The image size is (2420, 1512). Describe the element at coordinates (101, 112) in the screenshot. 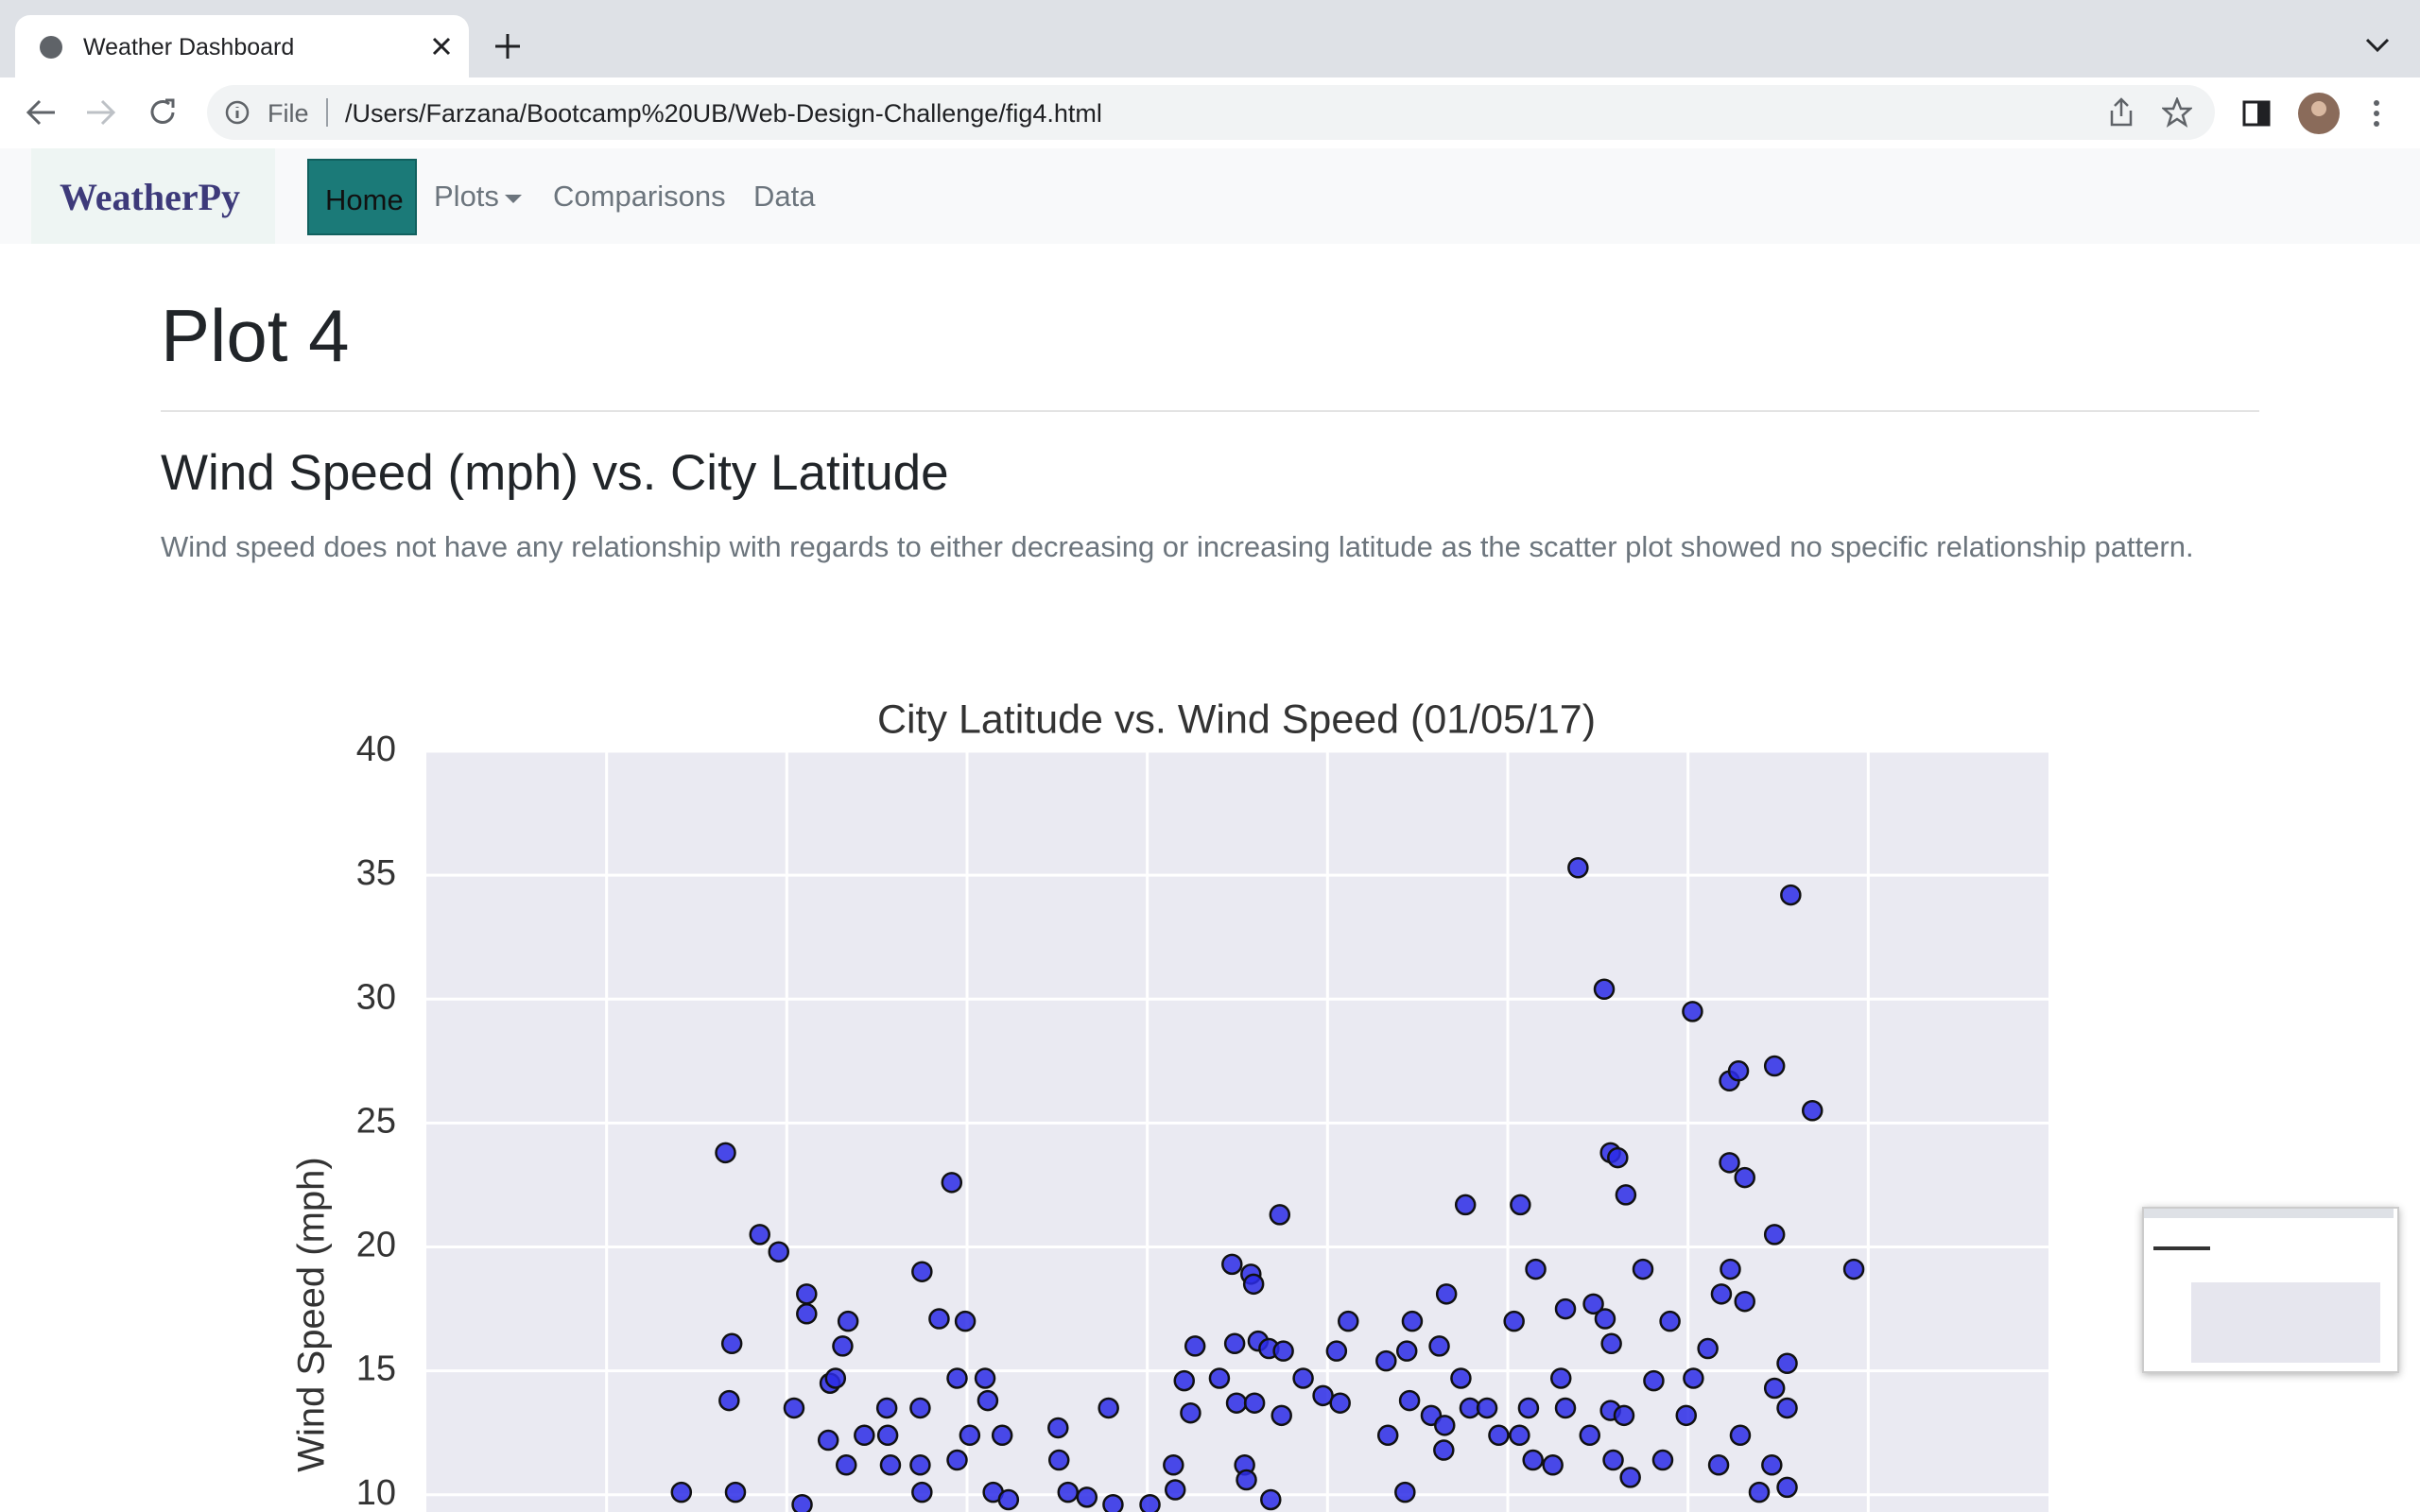

I see `forward-button` at that location.